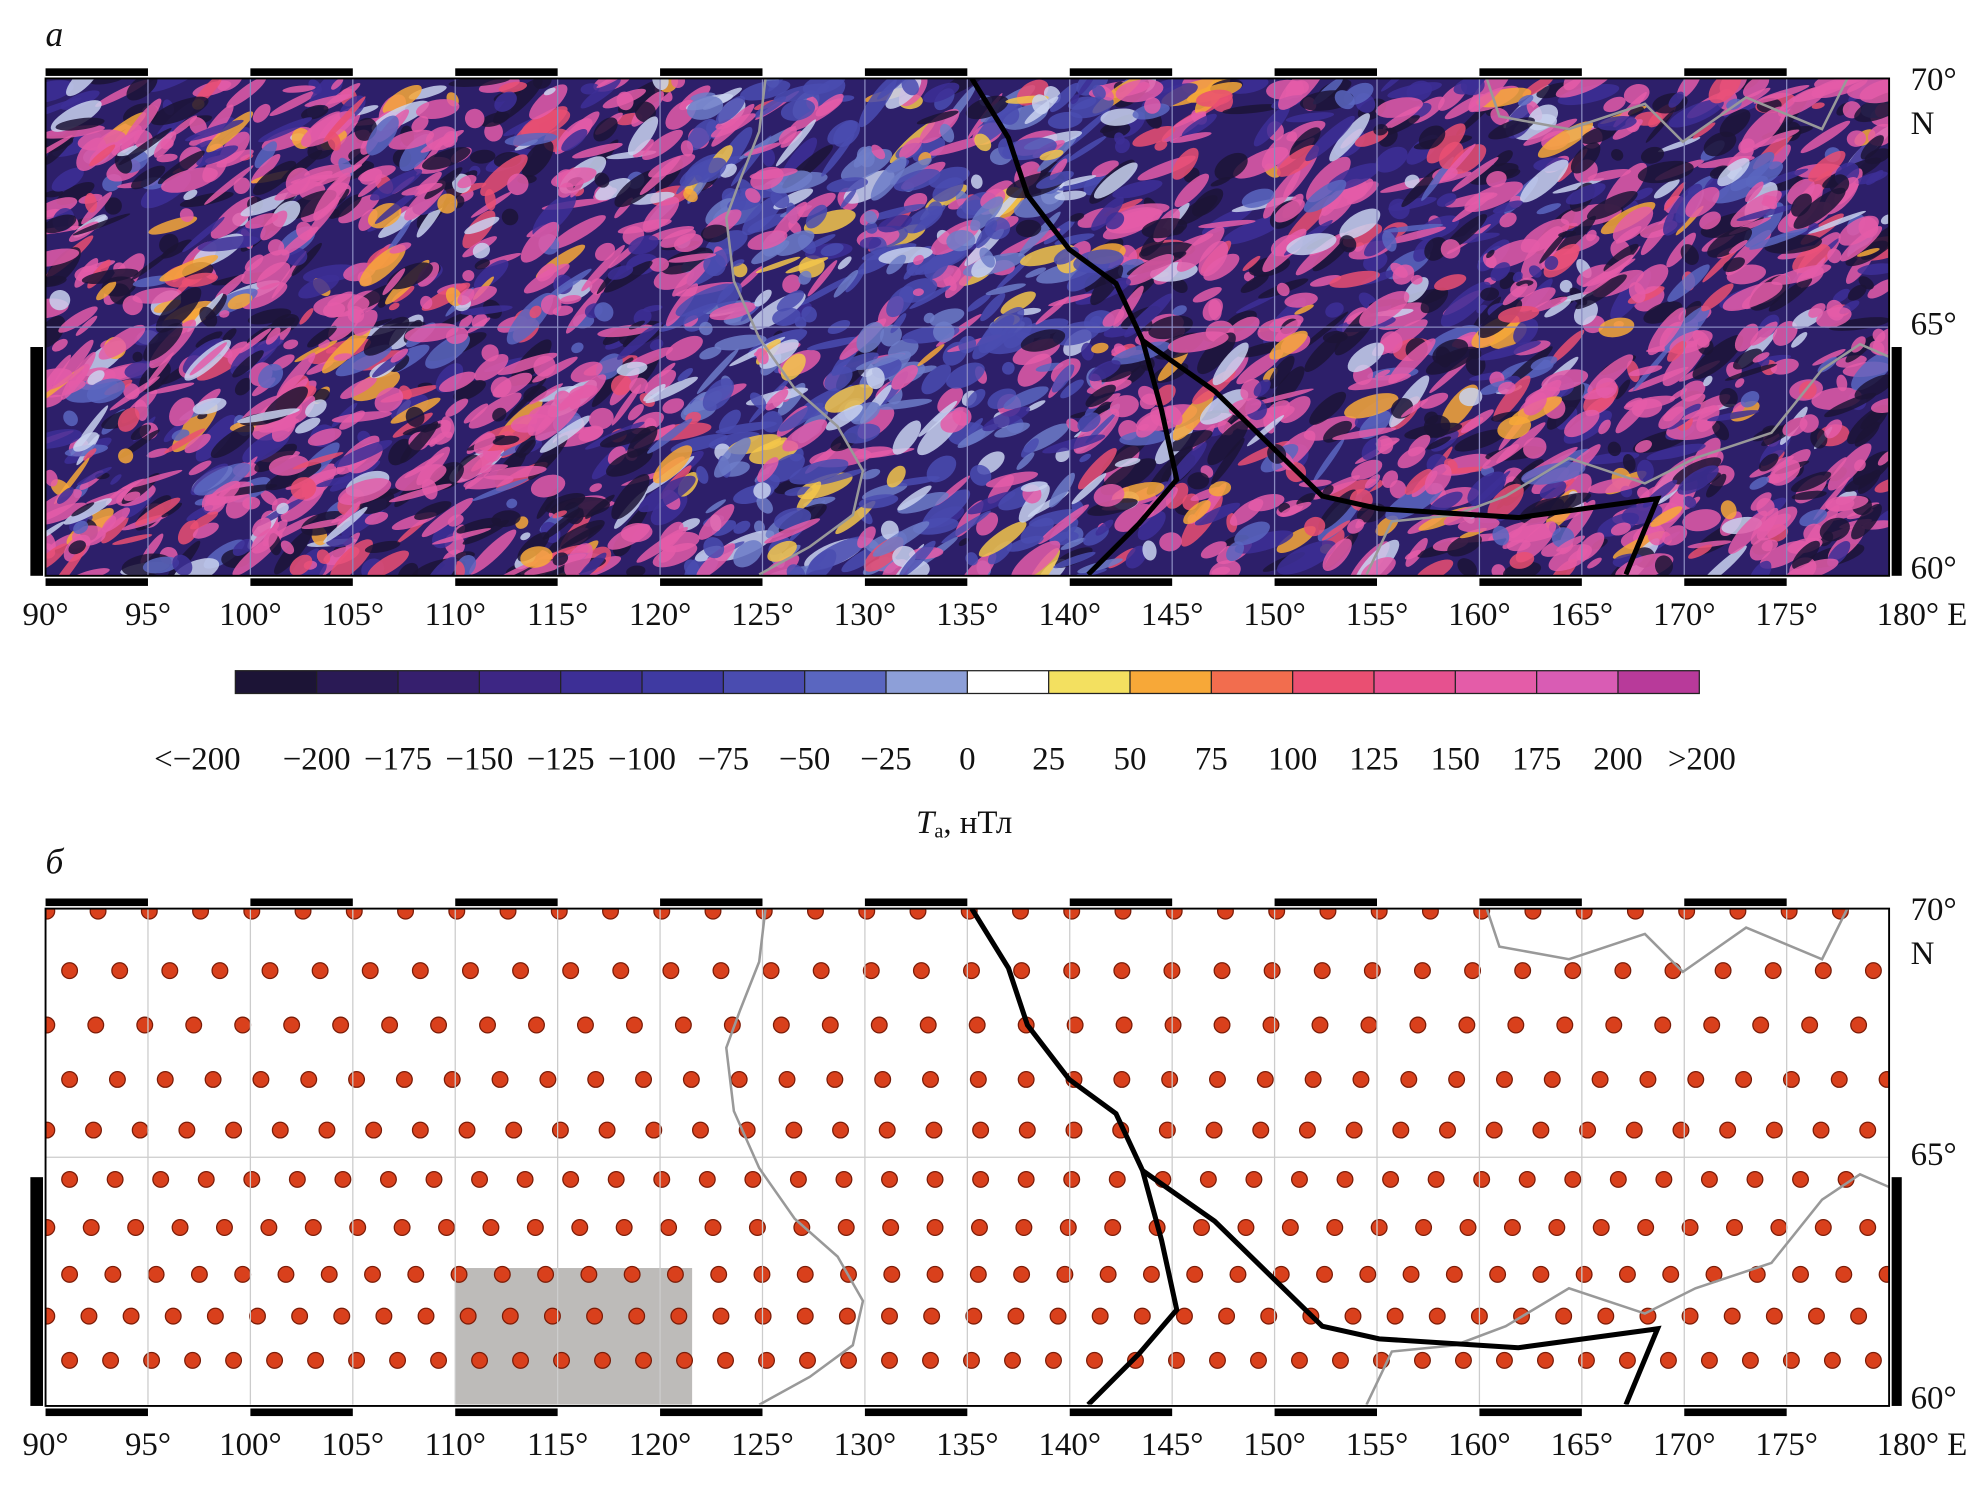 This screenshot has width=1984, height=1492. What do you see at coordinates (561, 759) in the screenshot?
I see `colorbar-label: −125` at bounding box center [561, 759].